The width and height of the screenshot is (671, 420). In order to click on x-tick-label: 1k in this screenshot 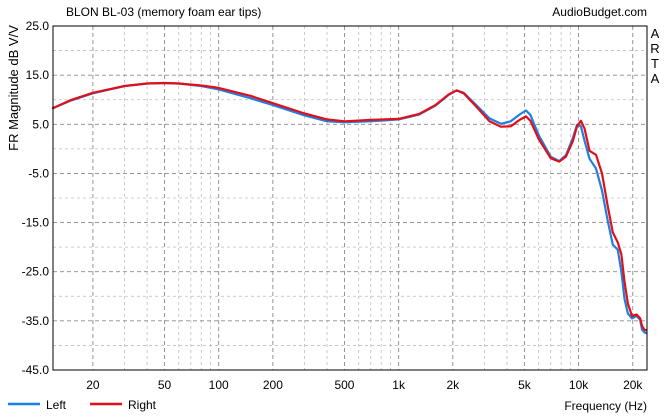, I will do `click(399, 385)`.